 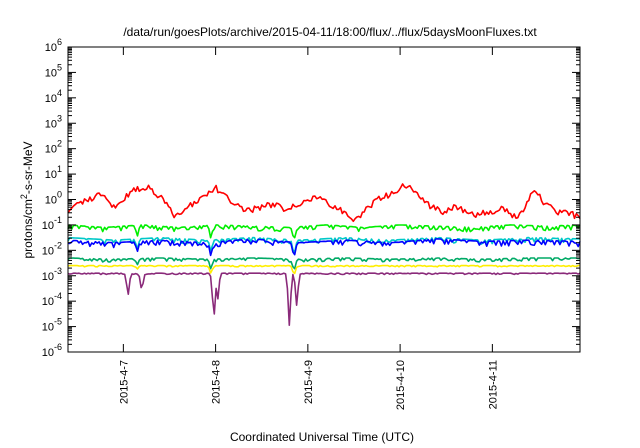 I want to click on x-tick-label: 2015-4-11, so click(x=493, y=384).